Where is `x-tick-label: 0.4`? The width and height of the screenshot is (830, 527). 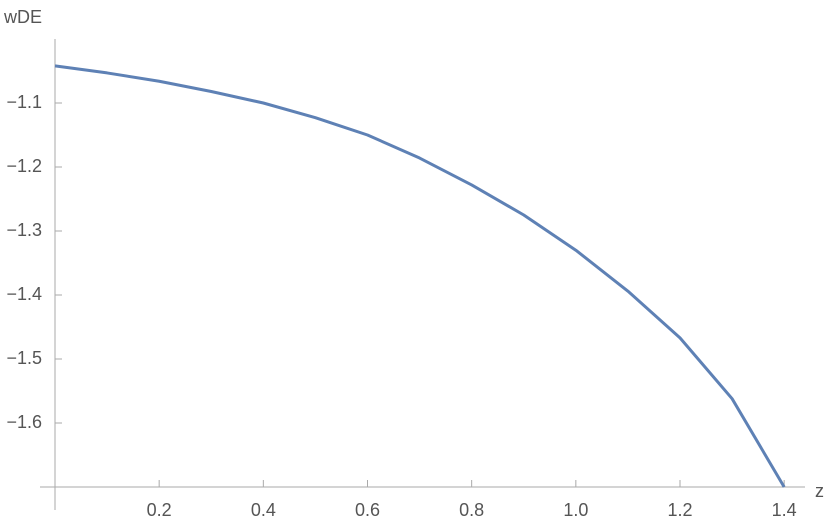 x-tick-label: 0.4 is located at coordinates (263, 510).